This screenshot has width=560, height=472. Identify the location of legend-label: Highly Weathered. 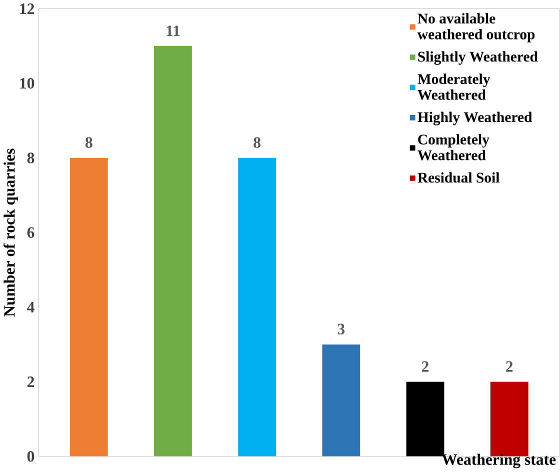
(475, 119).